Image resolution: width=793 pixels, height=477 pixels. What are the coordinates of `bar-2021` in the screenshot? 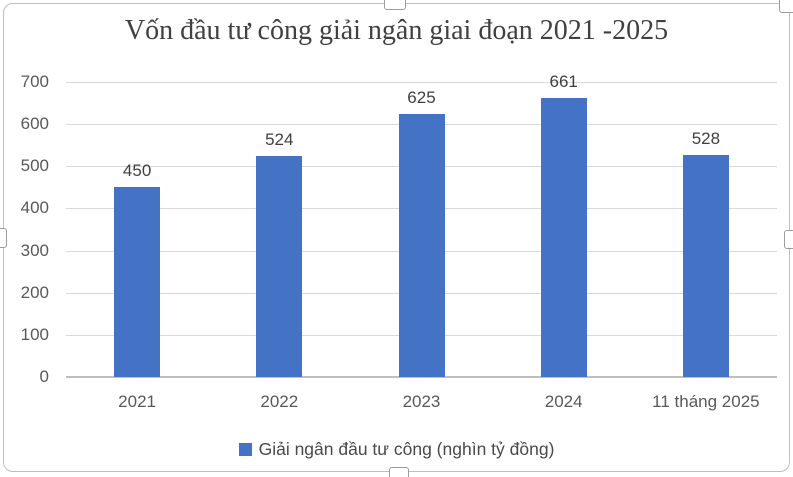 It's located at (137, 282).